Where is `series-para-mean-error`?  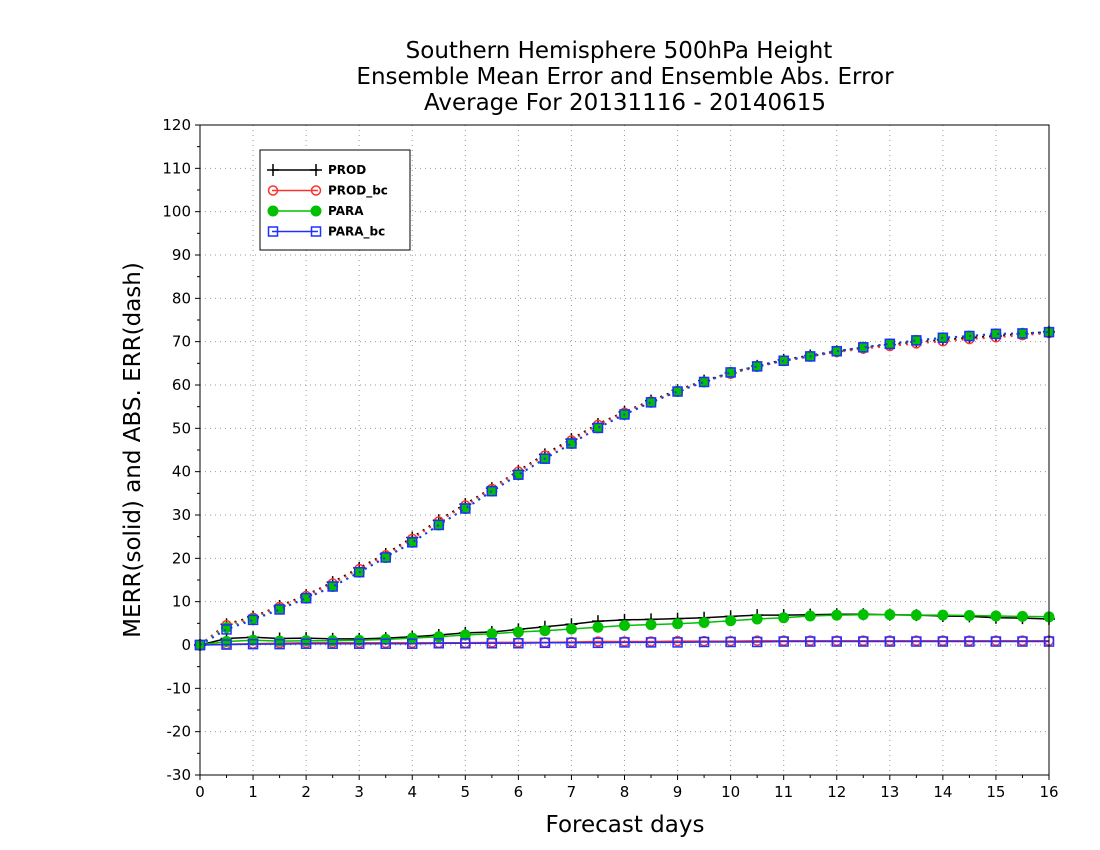
series-para-mean-error is located at coordinates (624, 630).